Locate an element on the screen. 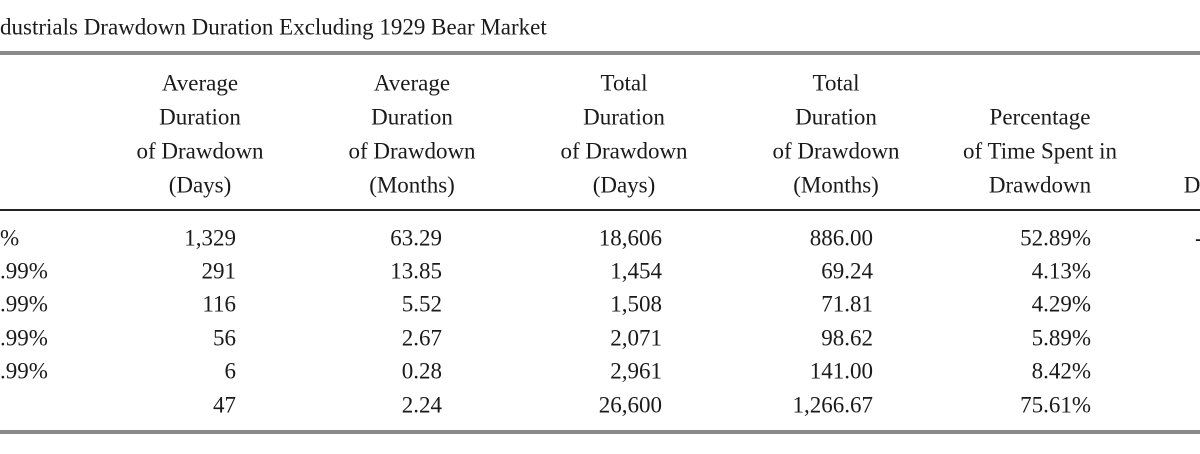 The width and height of the screenshot is (1200, 454). cell: 69.24 is located at coordinates (847, 271).